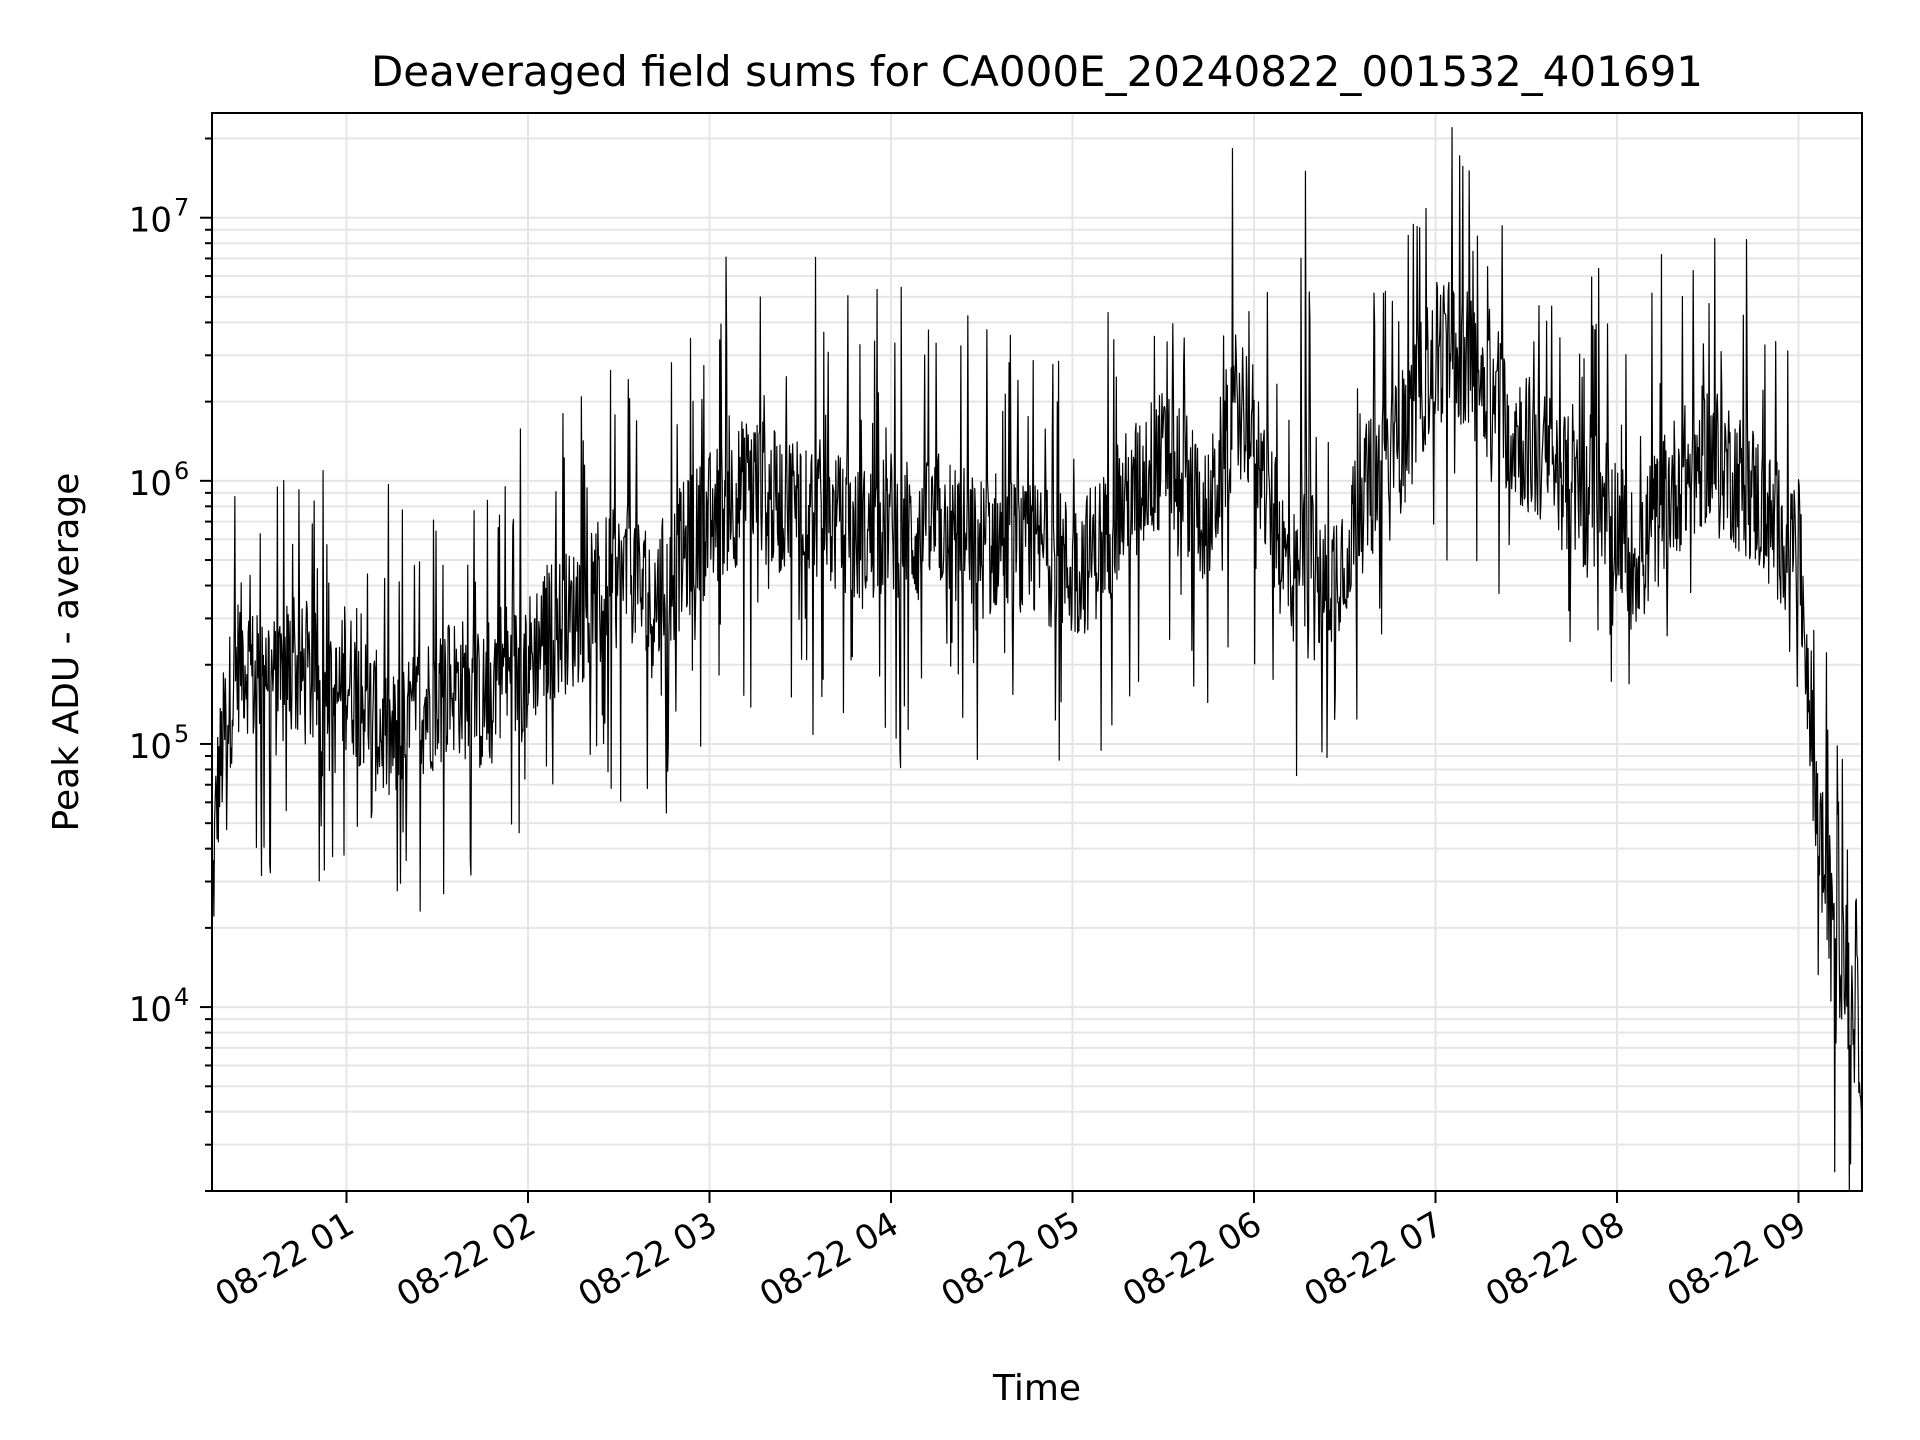 This screenshot has height=1440, width=1920. What do you see at coordinates (181, 734) in the screenshot?
I see `y-tick-exponent: 5` at bounding box center [181, 734].